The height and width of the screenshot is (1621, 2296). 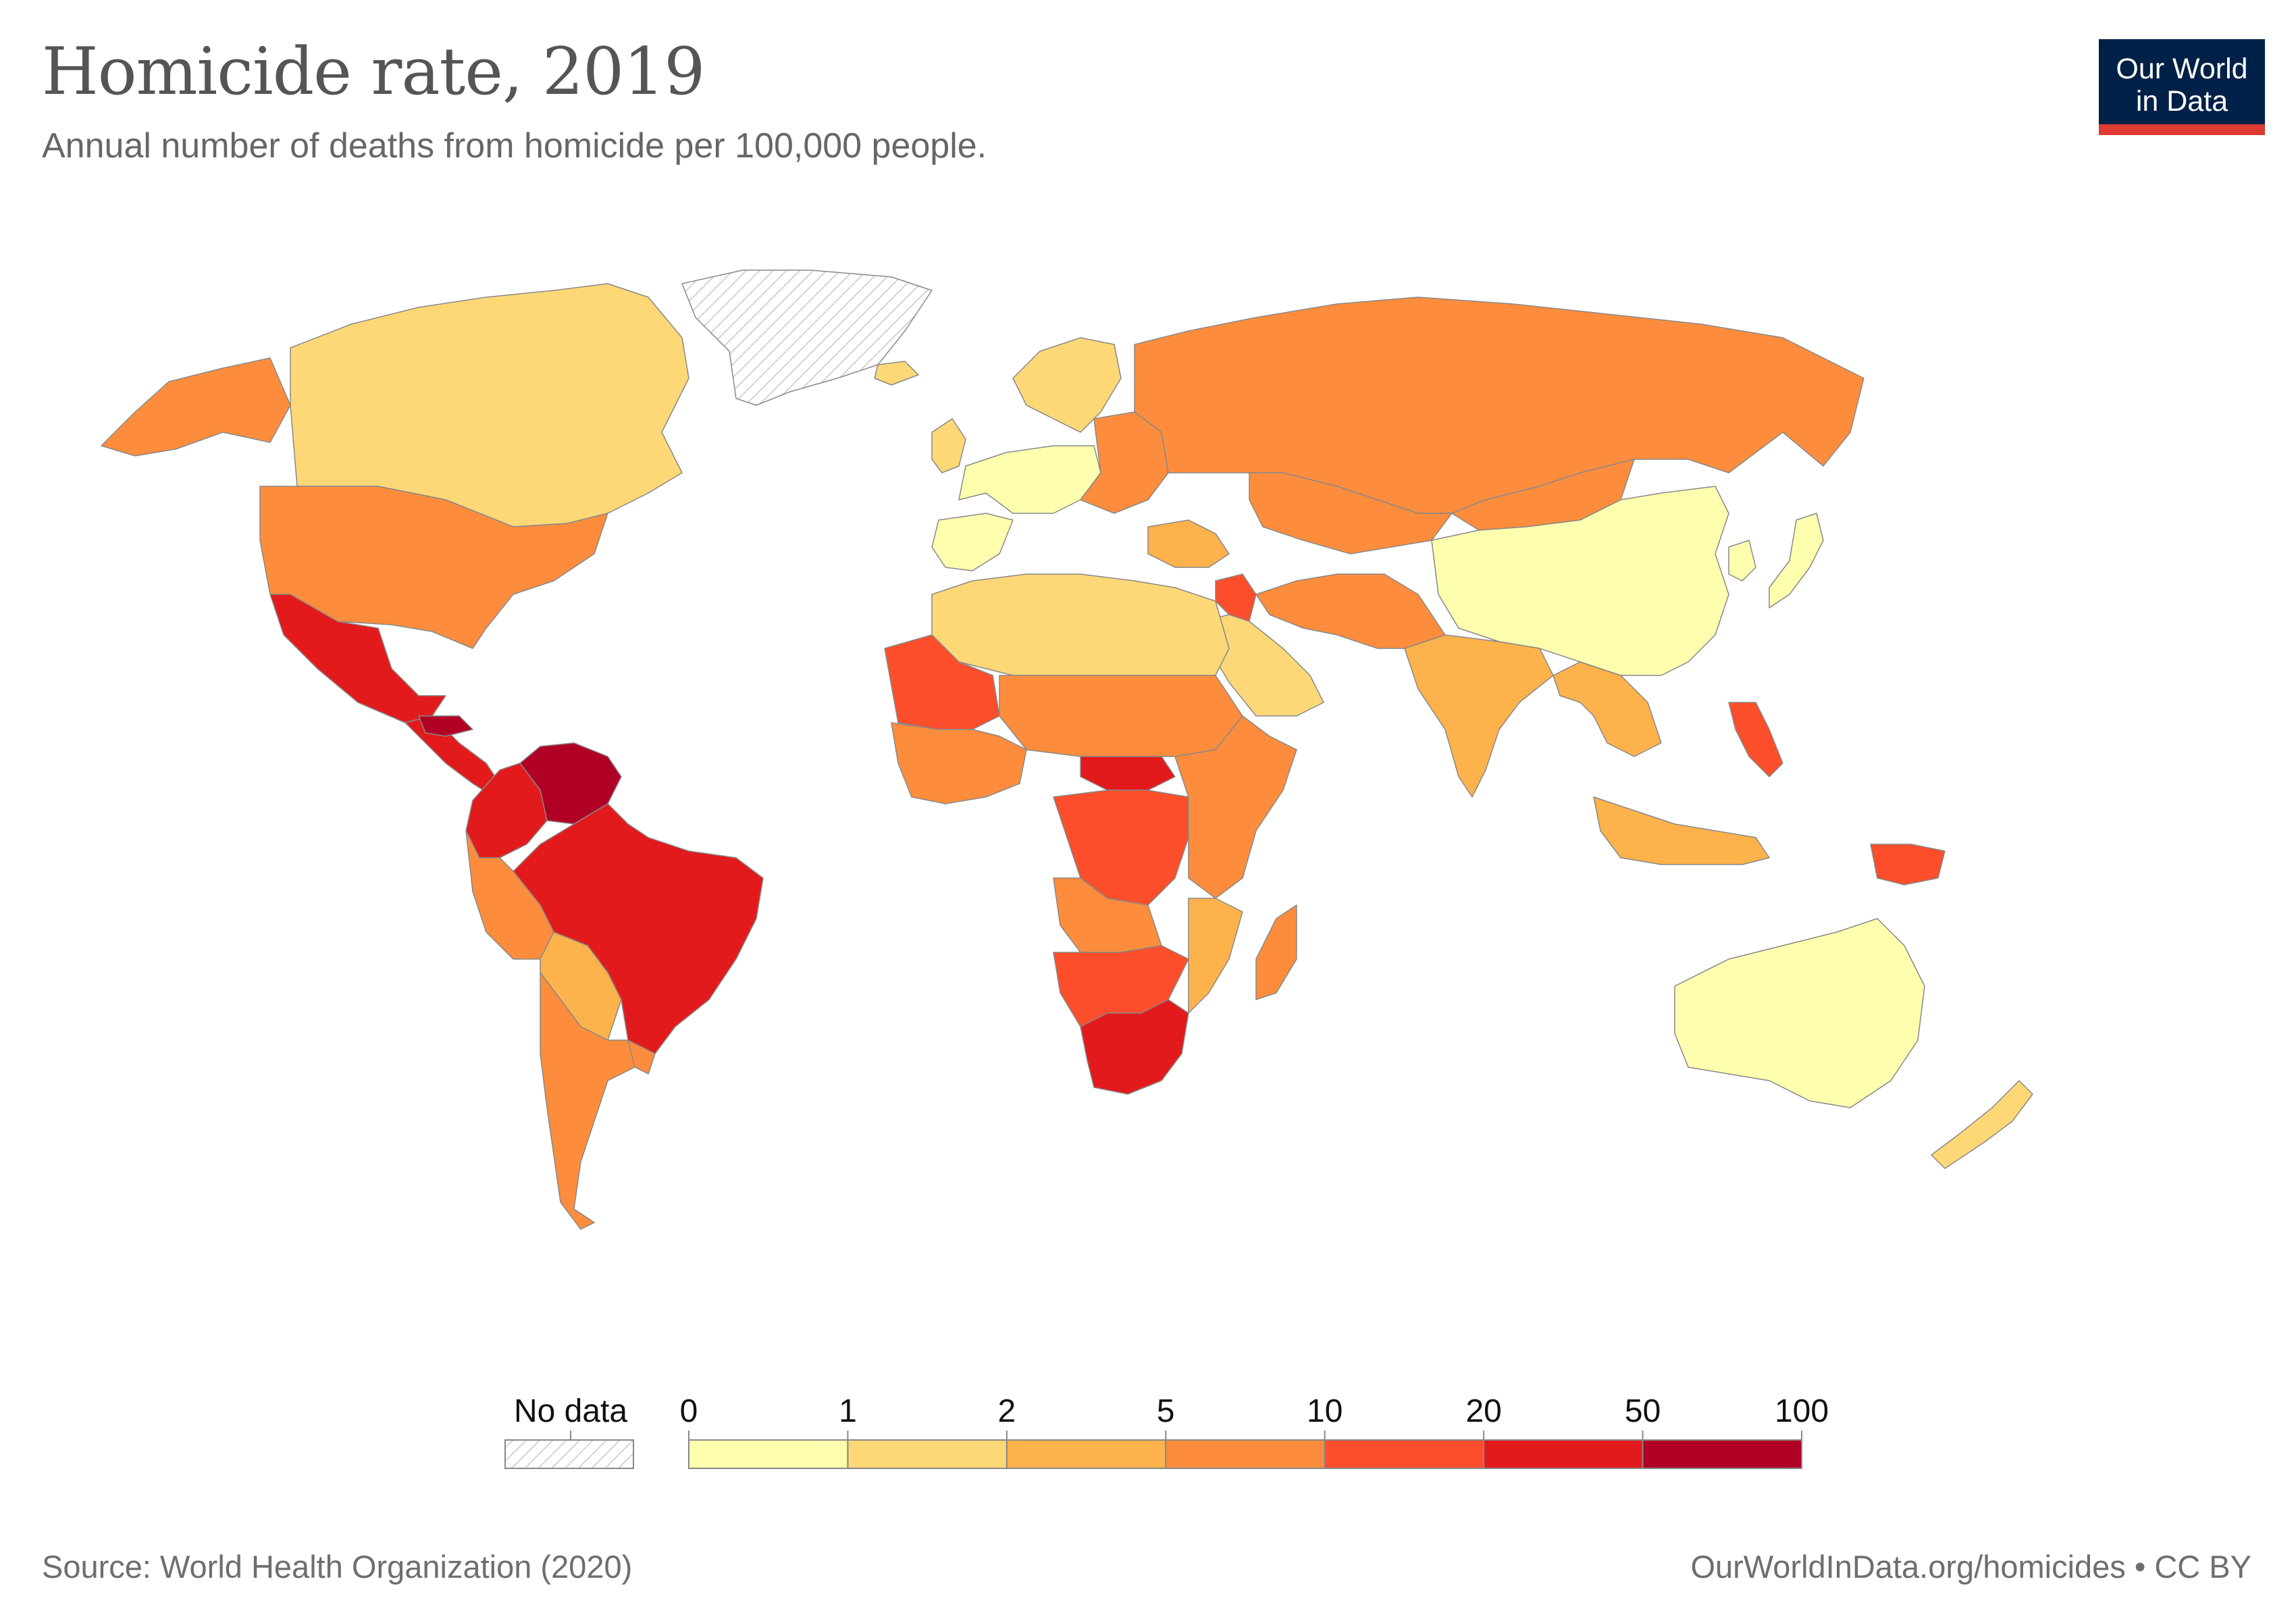 I want to click on region-mexico, so click(x=357, y=658).